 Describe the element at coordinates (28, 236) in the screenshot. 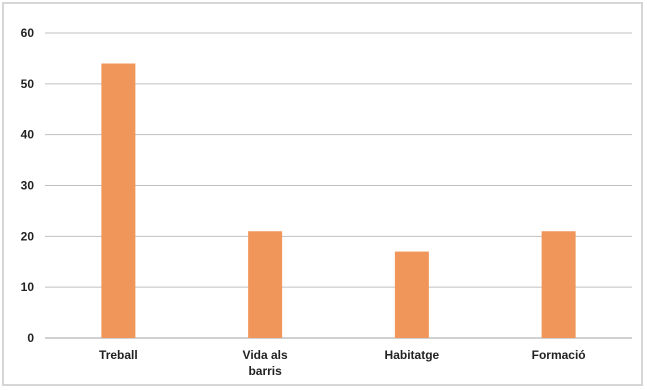

I see `y-tick-label: 20` at that location.